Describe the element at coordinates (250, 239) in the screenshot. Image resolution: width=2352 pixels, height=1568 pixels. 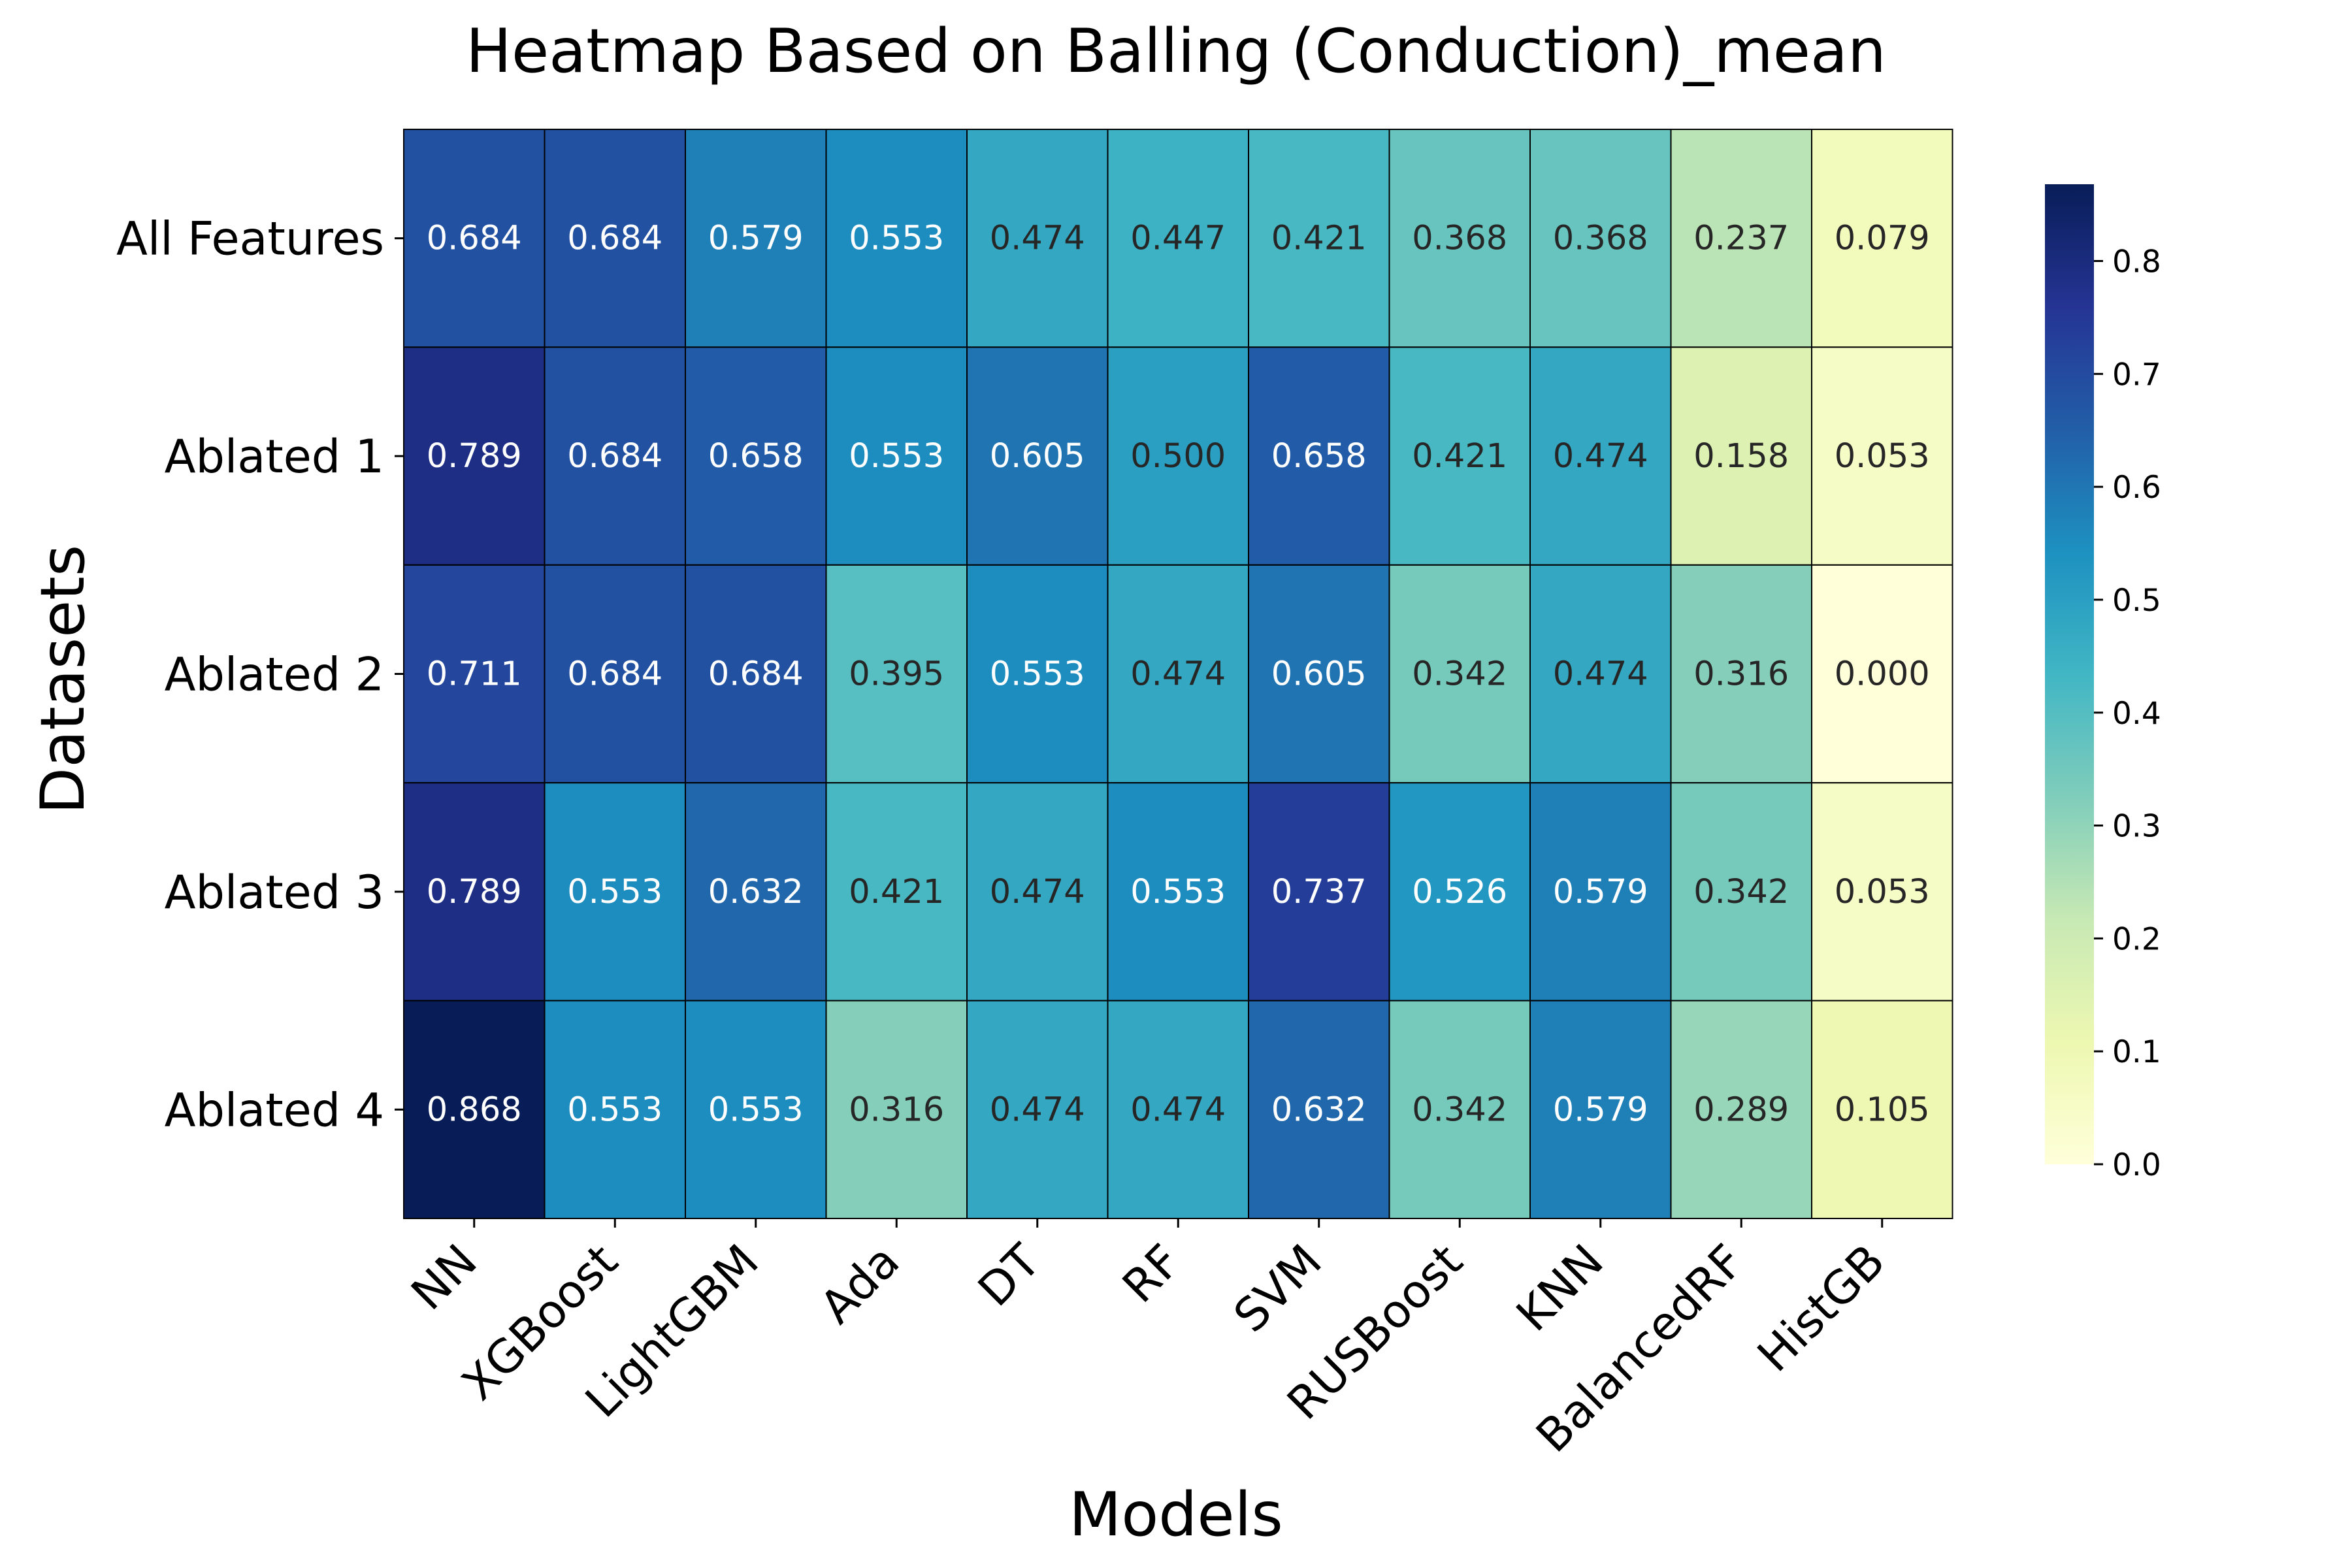
I see `row-tick-label: All Features` at that location.